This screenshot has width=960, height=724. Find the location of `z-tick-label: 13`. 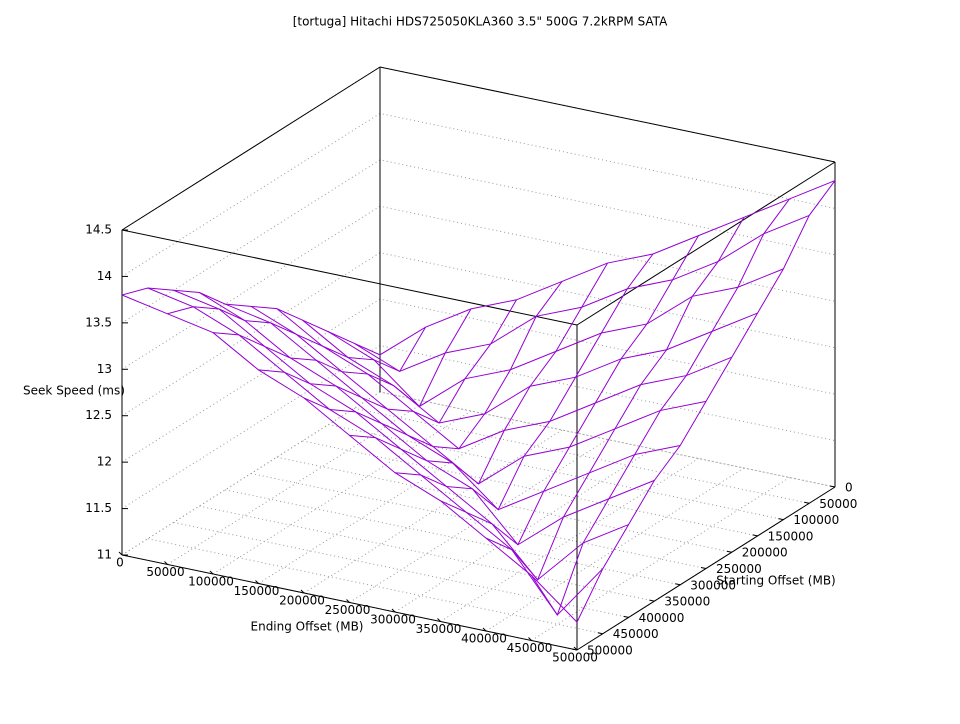

z-tick-label: 13 is located at coordinates (104, 369).